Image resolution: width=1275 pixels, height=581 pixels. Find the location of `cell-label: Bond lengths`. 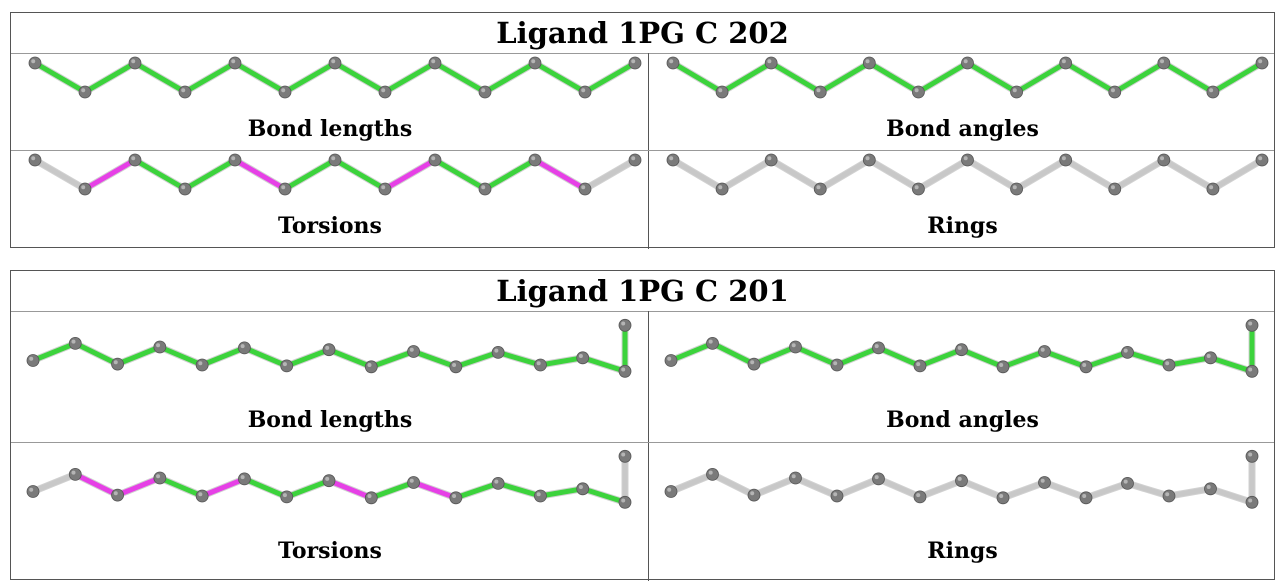

cell-label: Bond lengths is located at coordinates (330, 129).